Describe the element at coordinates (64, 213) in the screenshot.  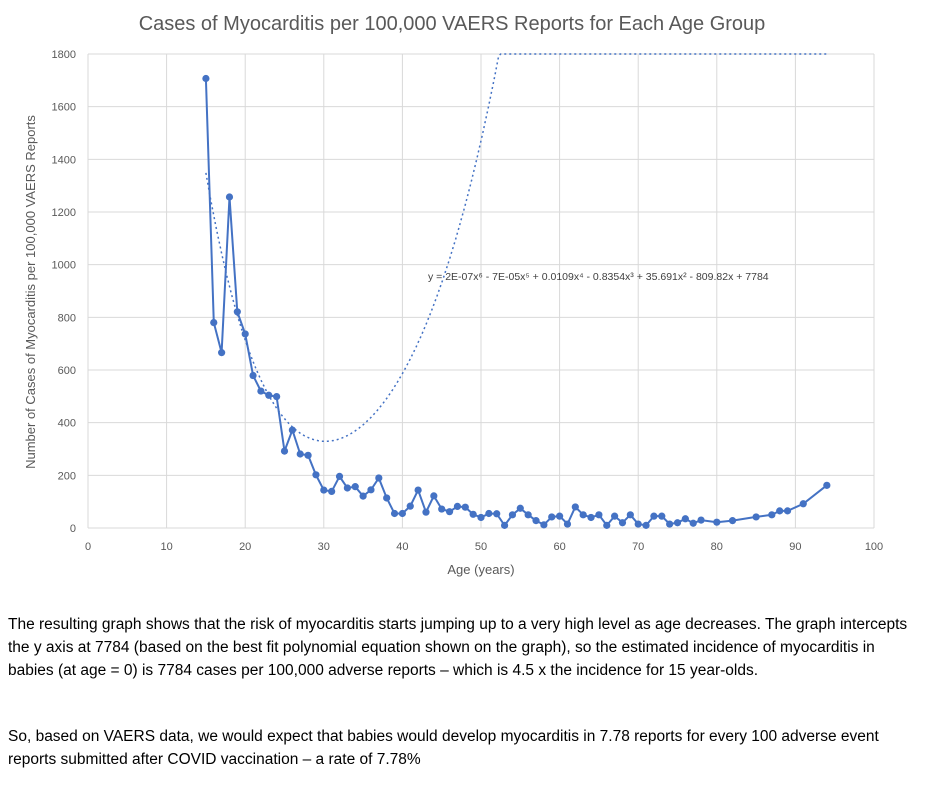
I see `y-tick-label: 1200` at that location.